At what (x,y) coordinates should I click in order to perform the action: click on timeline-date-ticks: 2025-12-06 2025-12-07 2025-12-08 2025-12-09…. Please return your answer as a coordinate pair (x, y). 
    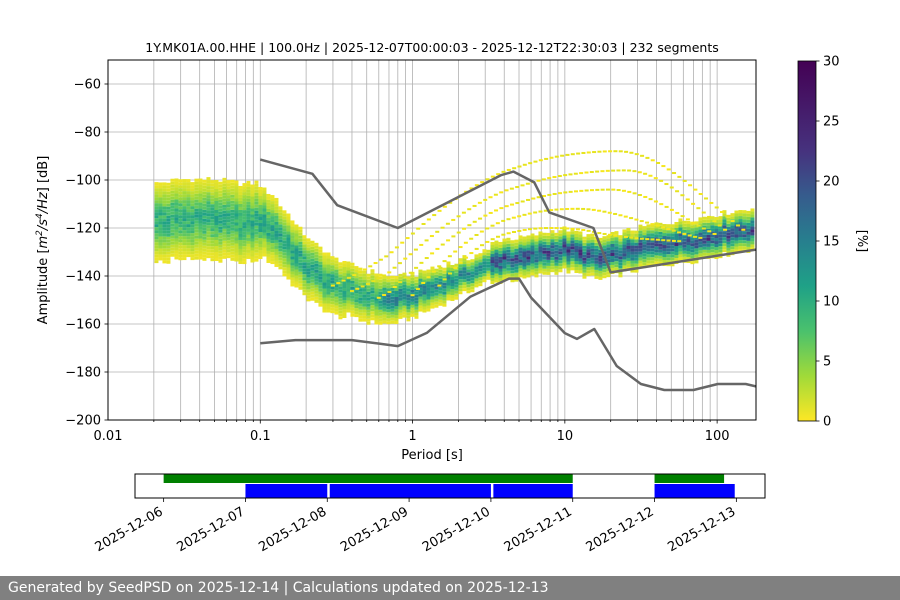
    Looking at the image, I should click on (415, 526).